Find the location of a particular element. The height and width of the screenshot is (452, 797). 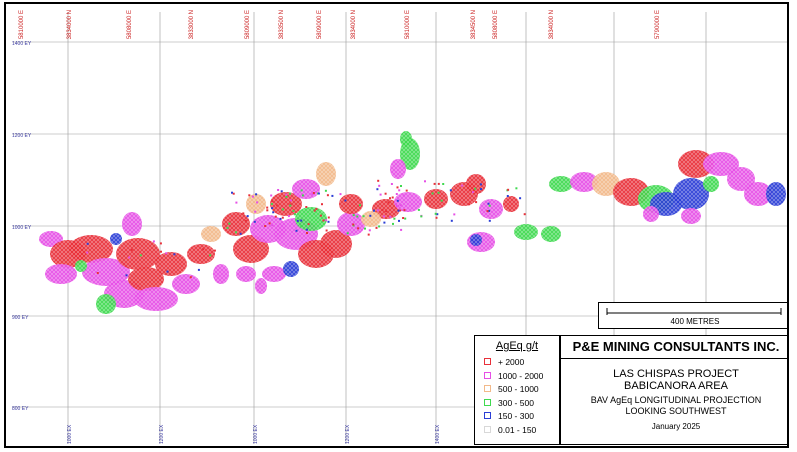

company-name: P&E MINING CONSULTANTS INC. is located at coordinates (674, 347).